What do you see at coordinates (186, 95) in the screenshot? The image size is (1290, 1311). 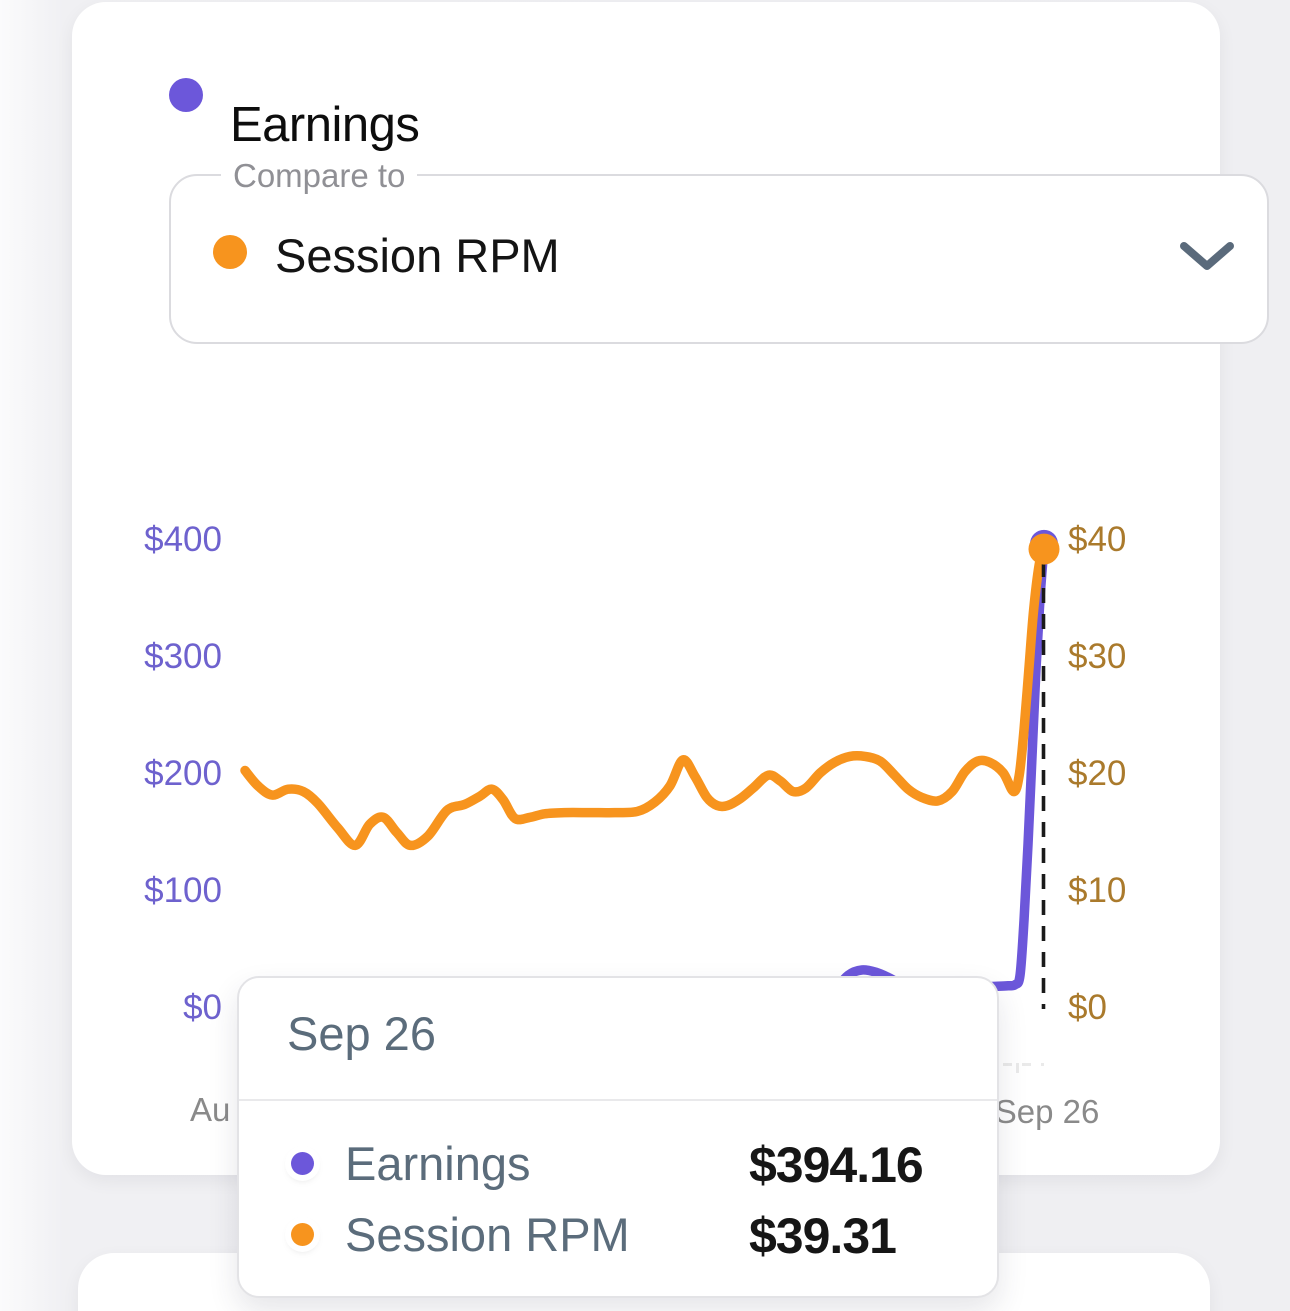 I see `earnings-series-dot-icon` at bounding box center [186, 95].